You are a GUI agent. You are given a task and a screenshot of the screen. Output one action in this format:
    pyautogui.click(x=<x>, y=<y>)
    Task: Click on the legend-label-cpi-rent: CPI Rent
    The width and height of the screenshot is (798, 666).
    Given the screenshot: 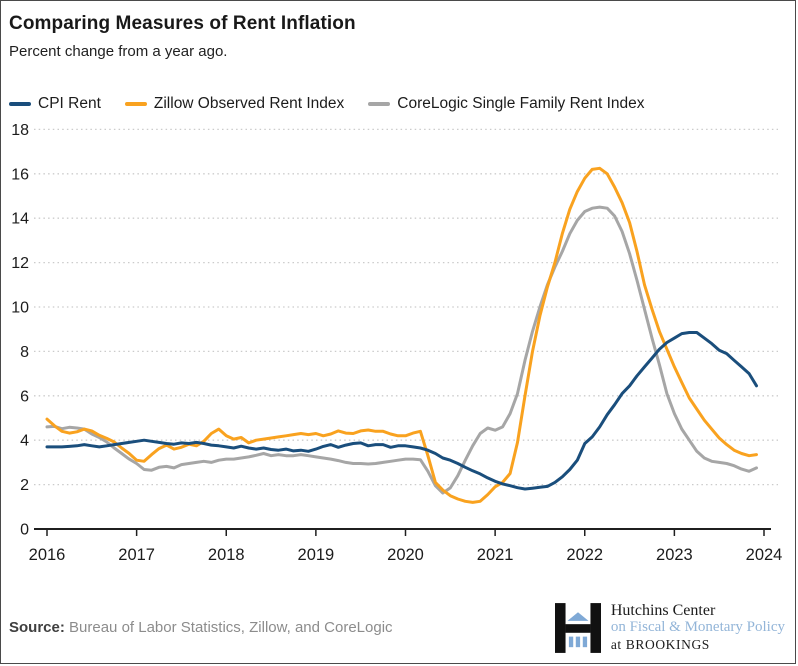 What is the action you would take?
    pyautogui.click(x=69, y=103)
    